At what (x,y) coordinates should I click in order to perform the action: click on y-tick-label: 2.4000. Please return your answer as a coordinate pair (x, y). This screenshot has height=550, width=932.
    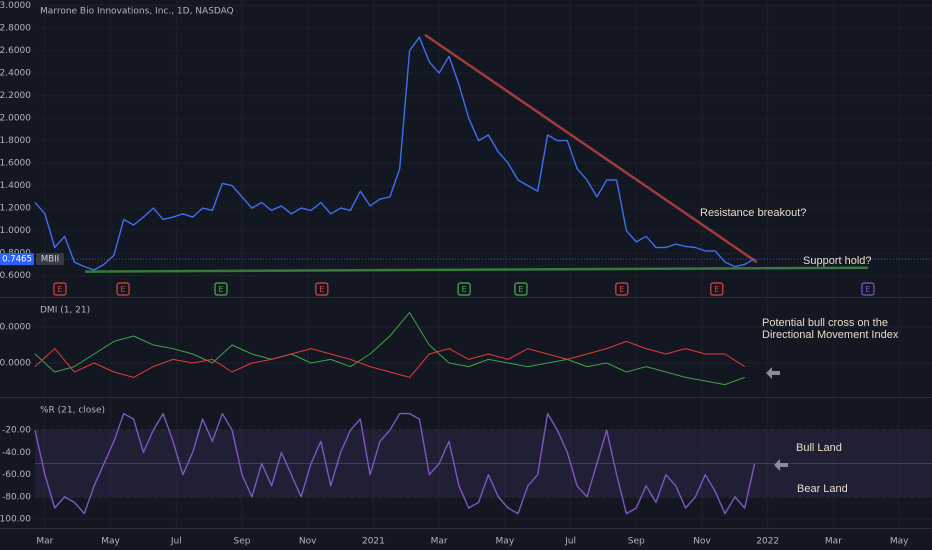
    Looking at the image, I should click on (15, 74).